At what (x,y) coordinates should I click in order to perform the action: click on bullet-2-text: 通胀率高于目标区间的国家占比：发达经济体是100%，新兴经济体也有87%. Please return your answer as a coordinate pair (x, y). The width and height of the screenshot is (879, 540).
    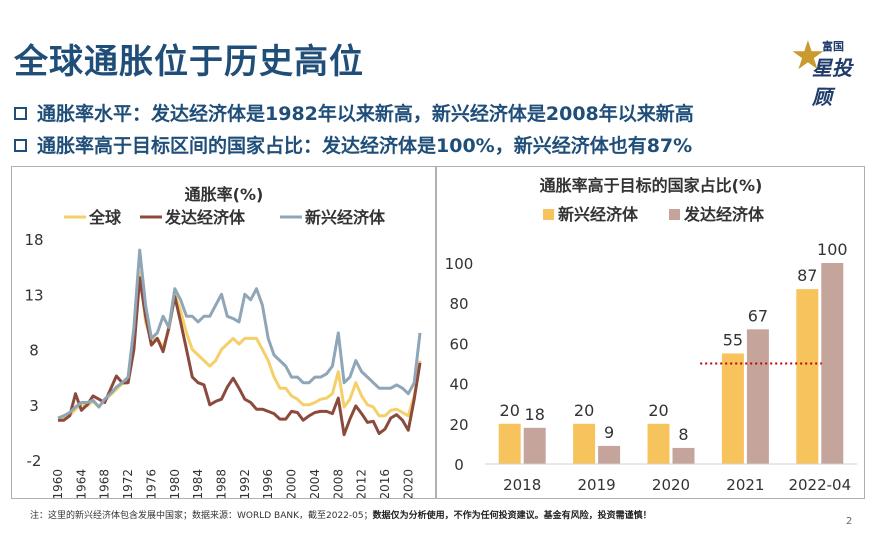
    Looking at the image, I should click on (365, 146).